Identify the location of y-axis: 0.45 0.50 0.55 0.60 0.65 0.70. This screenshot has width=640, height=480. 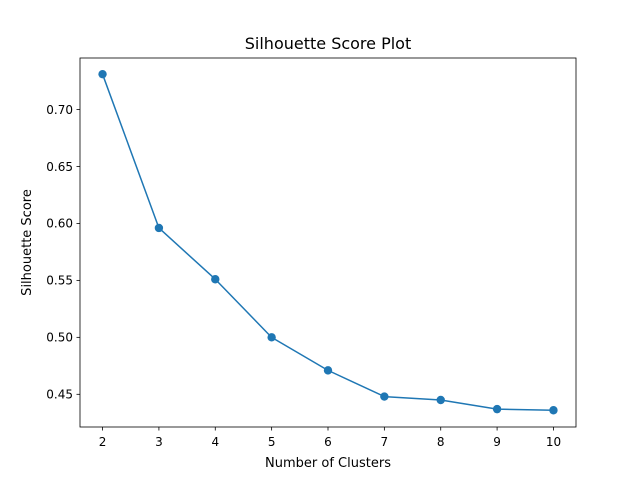
(63, 252).